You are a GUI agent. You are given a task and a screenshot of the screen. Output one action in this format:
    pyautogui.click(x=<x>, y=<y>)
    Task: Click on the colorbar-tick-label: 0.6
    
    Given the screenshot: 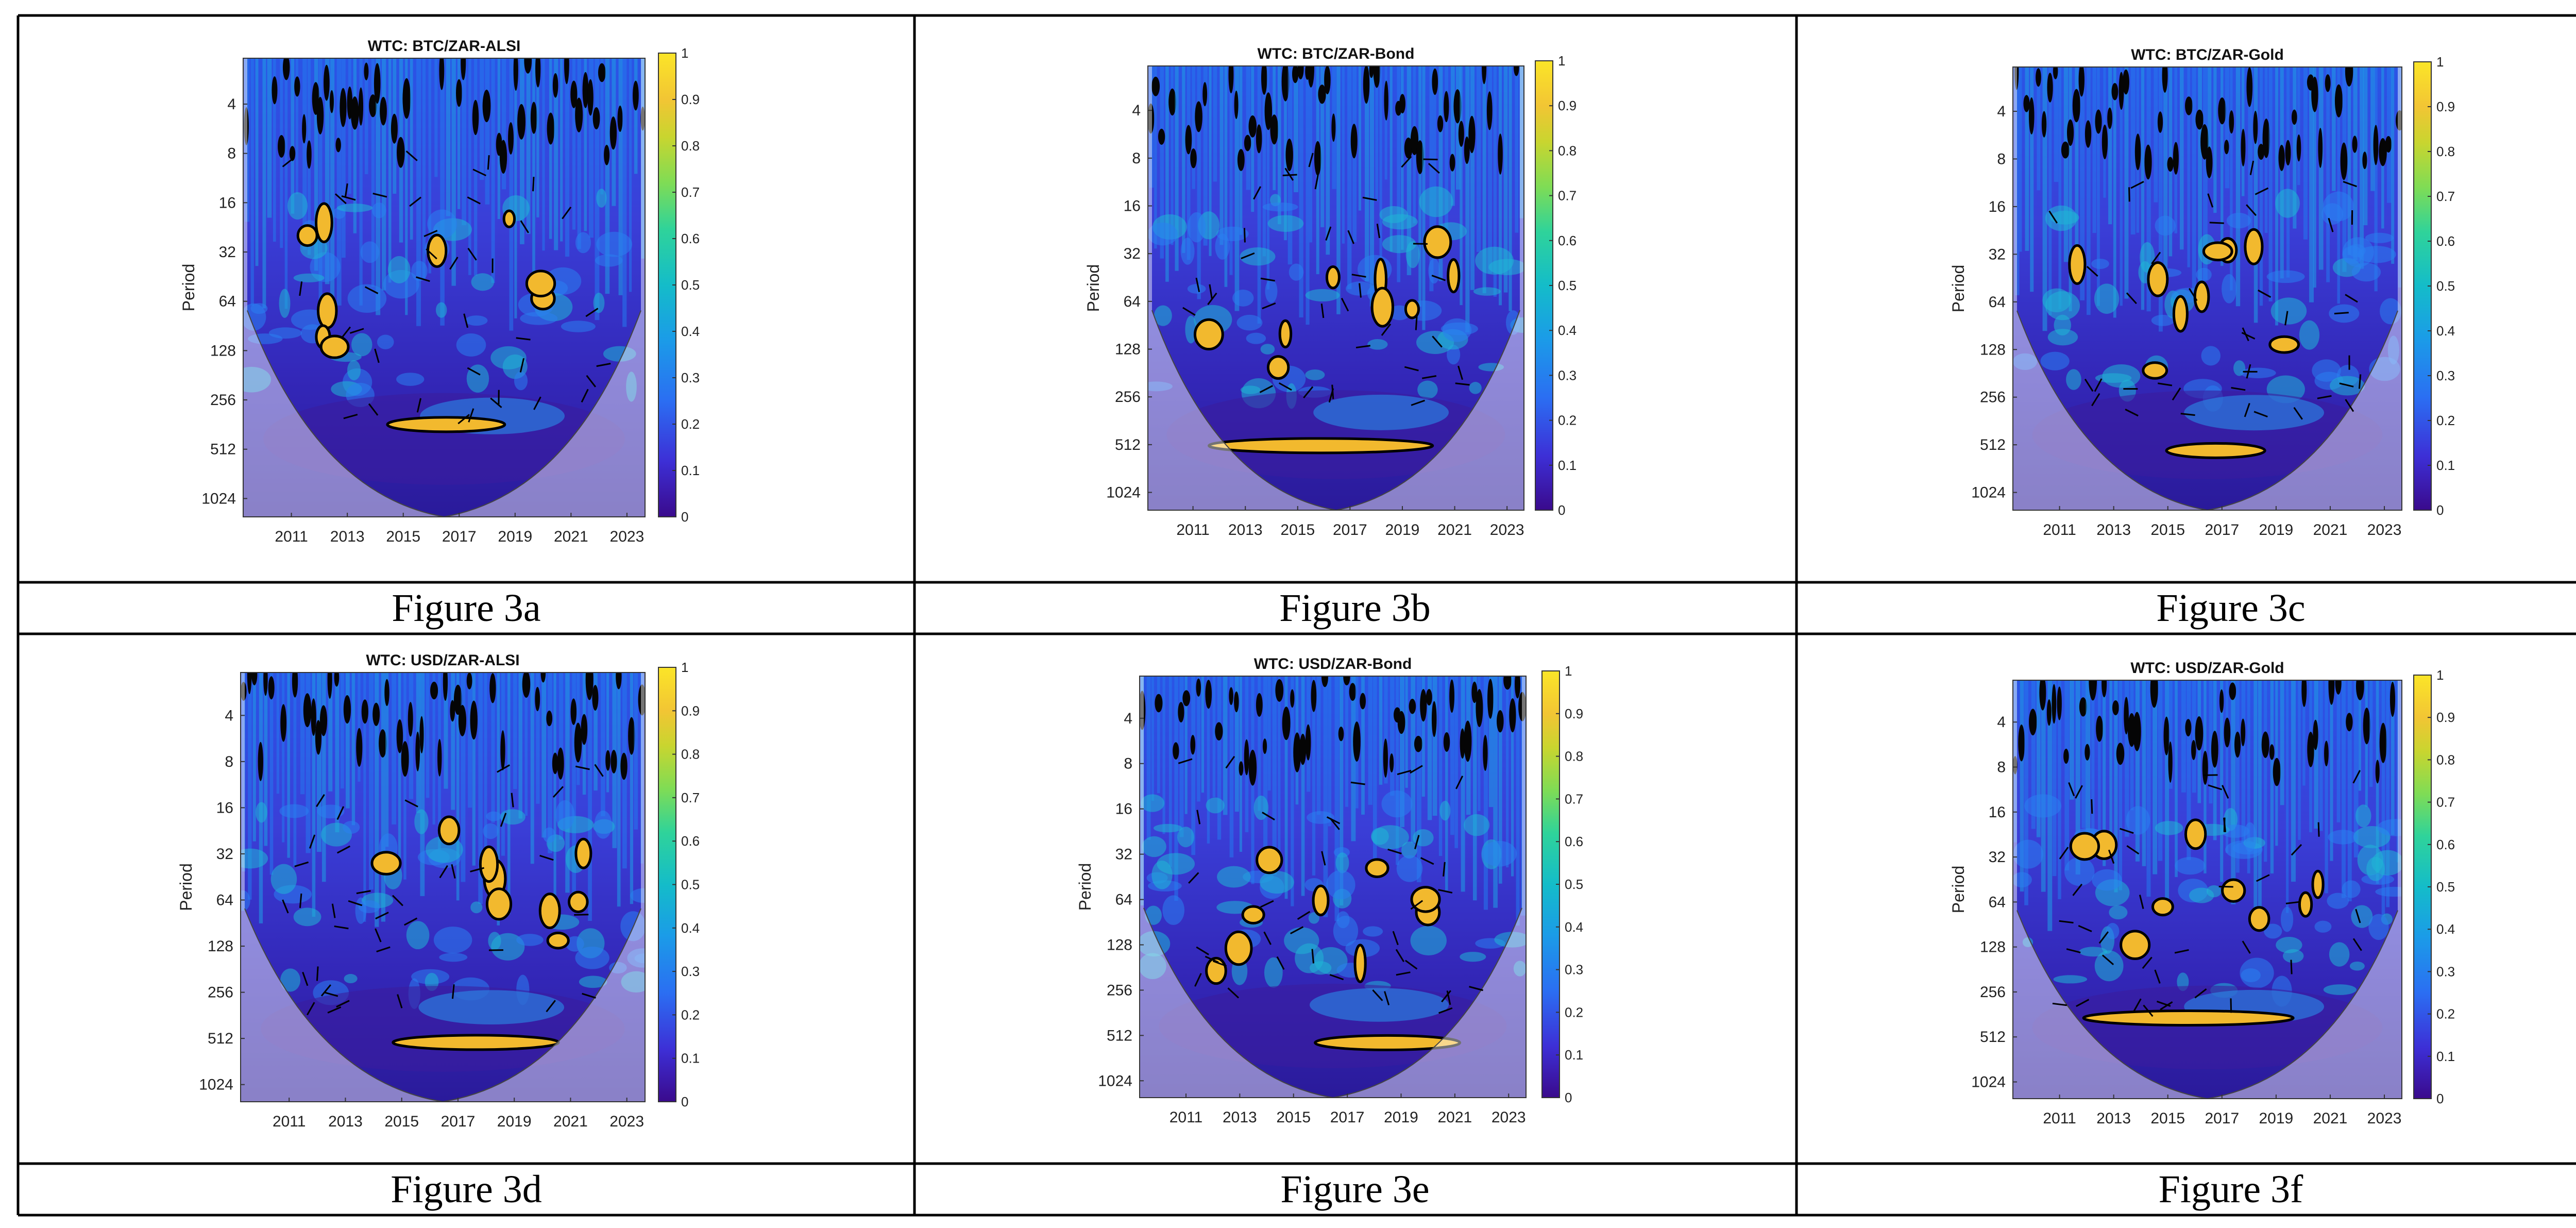 What is the action you would take?
    pyautogui.click(x=690, y=841)
    